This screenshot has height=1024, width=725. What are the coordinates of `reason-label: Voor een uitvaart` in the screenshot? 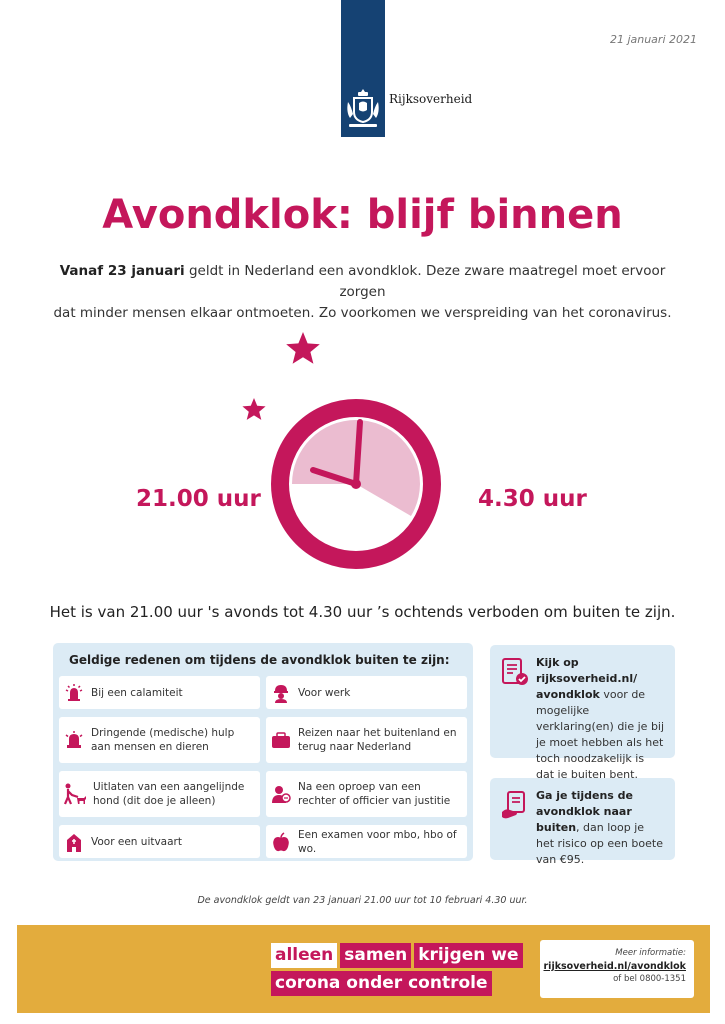 It's located at (136, 841).